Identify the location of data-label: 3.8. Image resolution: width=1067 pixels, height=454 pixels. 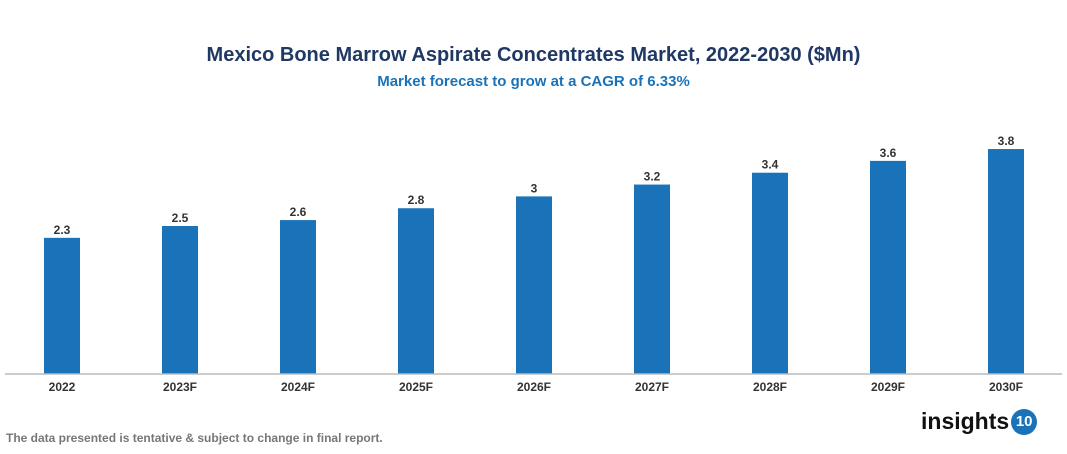
(1006, 141).